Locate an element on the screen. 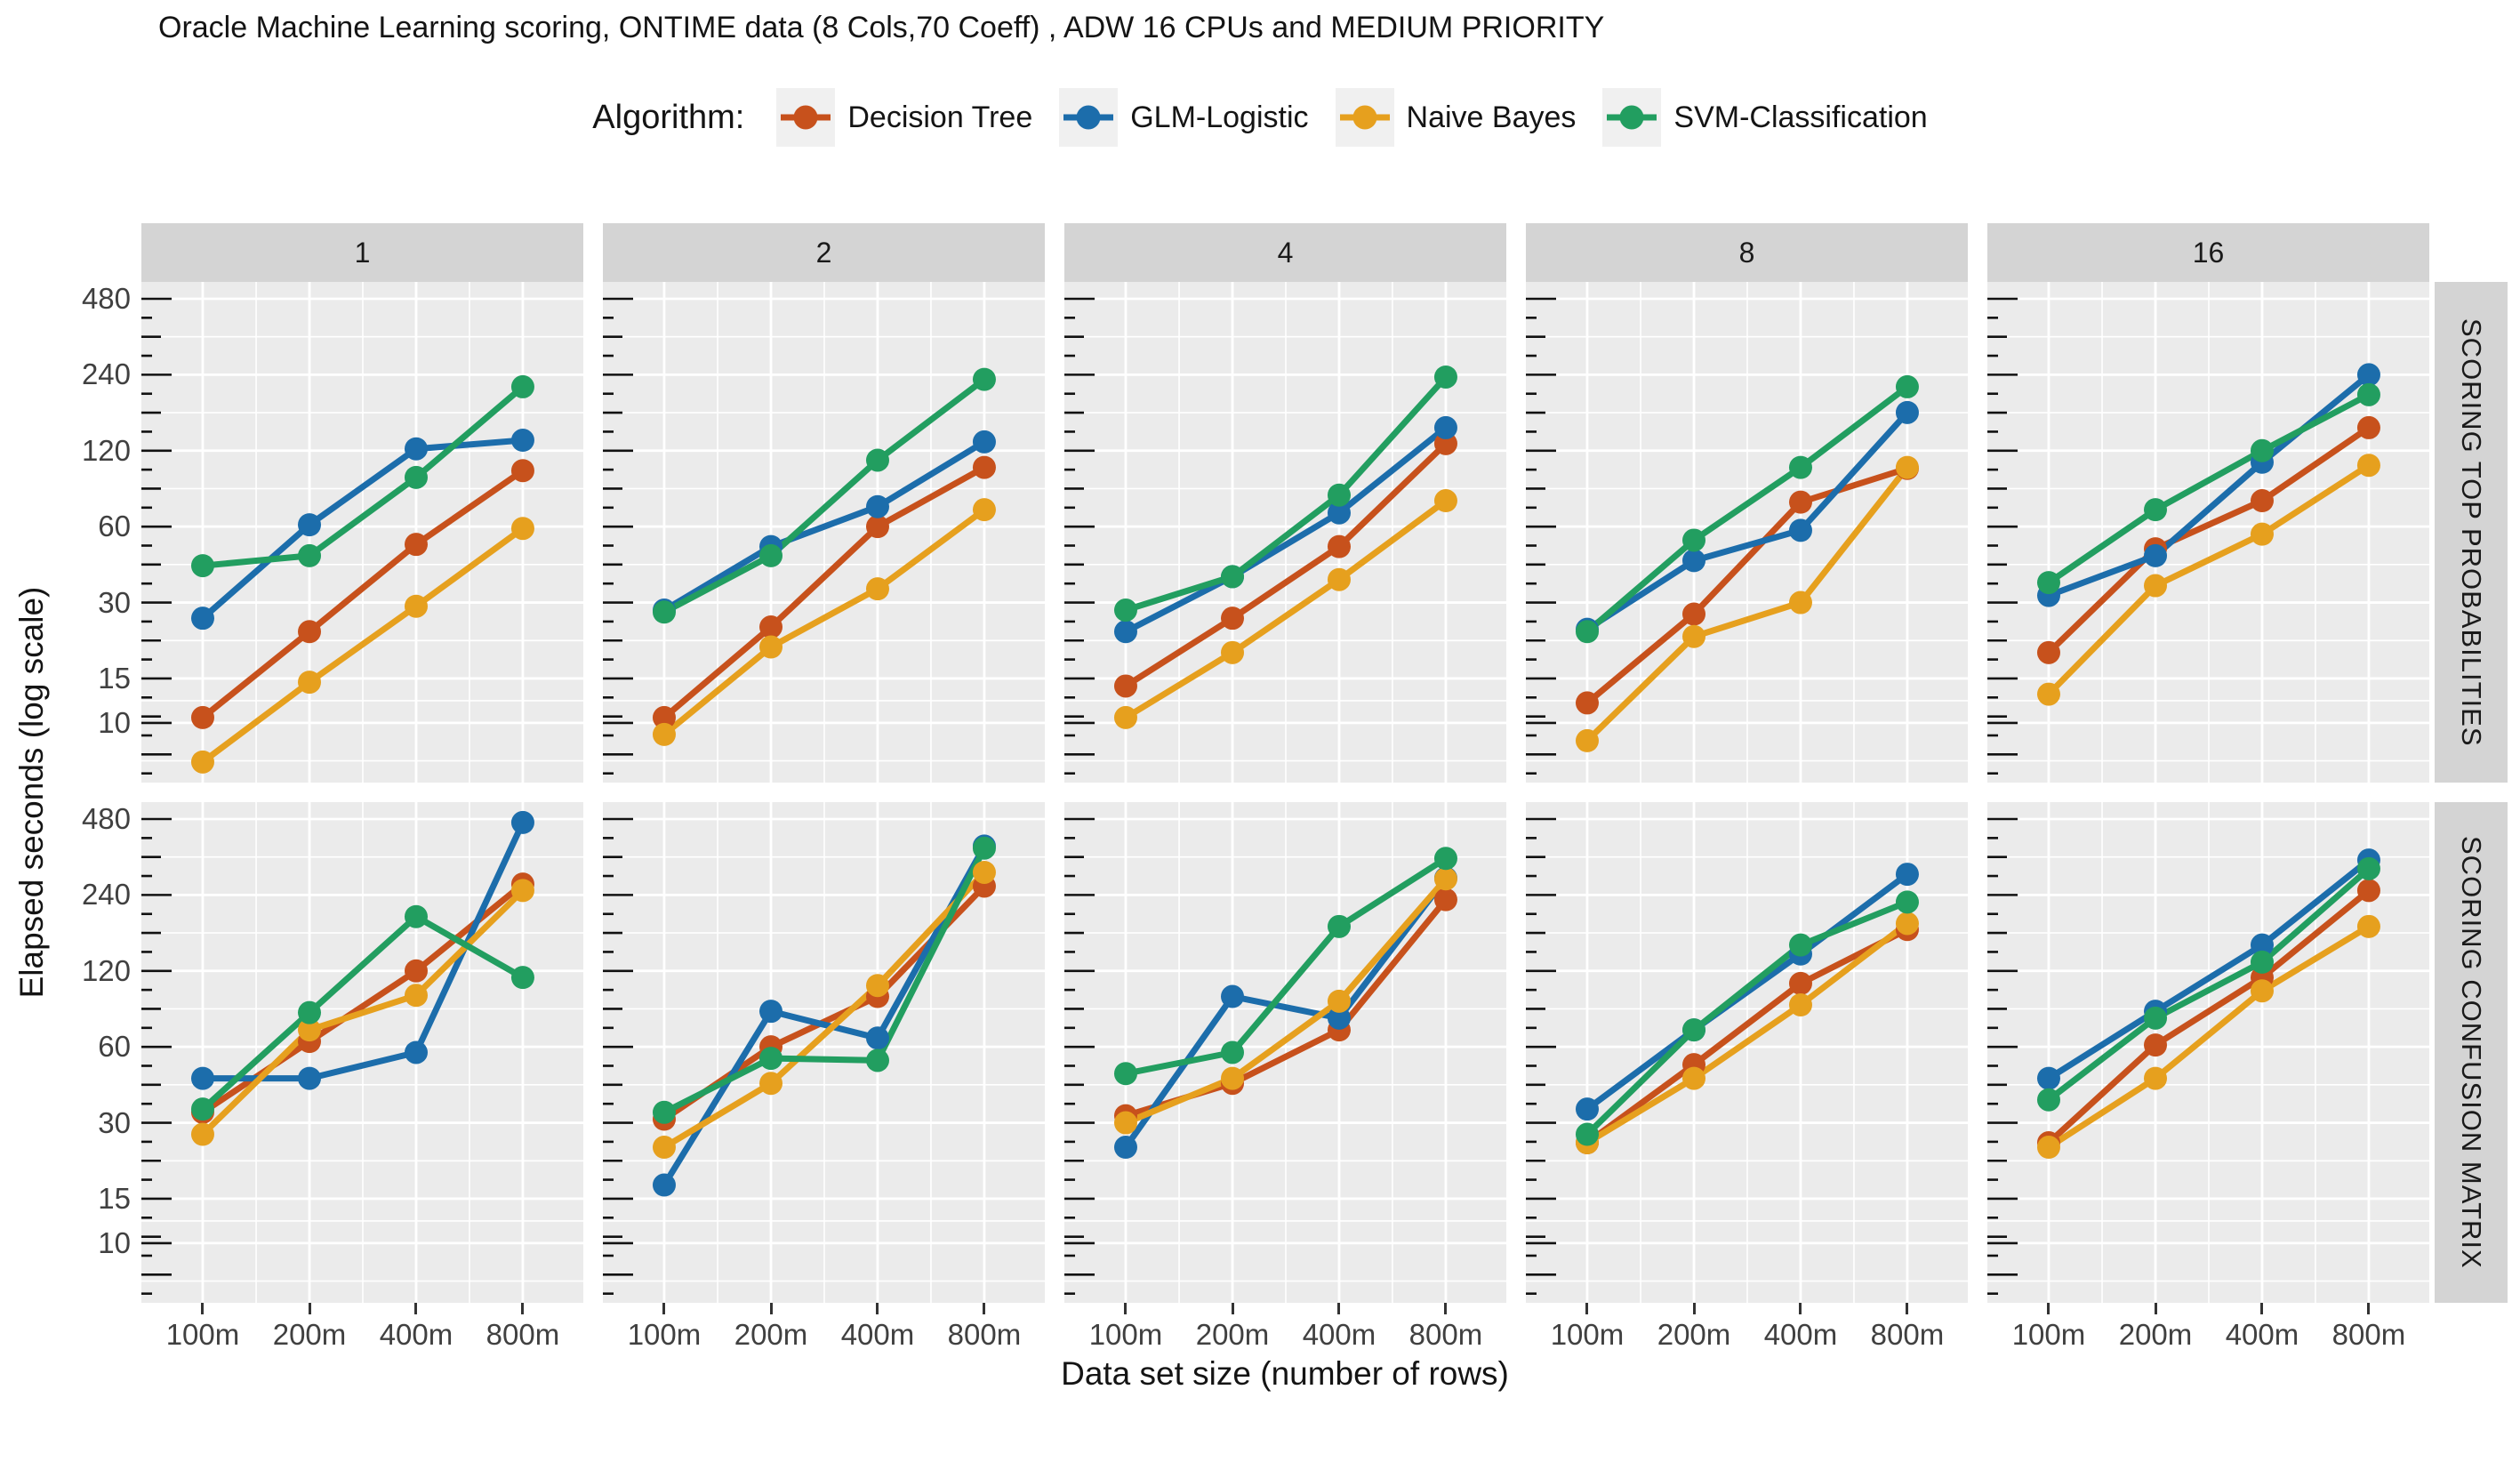  y-tick-label-480: 480 is located at coordinates (106, 818).